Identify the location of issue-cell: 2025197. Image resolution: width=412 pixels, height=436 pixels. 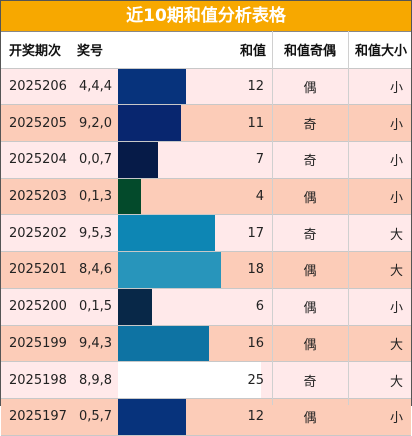
(38, 417).